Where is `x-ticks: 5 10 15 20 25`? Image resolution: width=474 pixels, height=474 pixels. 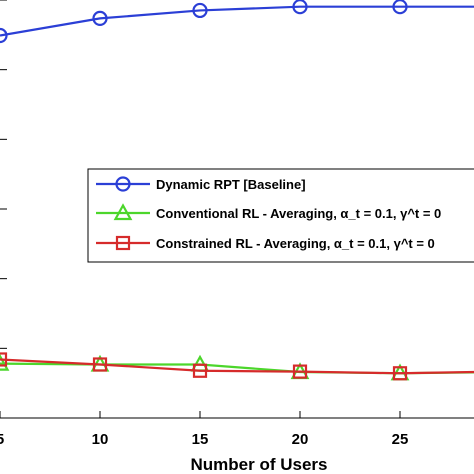 x-ticks: 5 10 15 20 25 is located at coordinates (204, 429).